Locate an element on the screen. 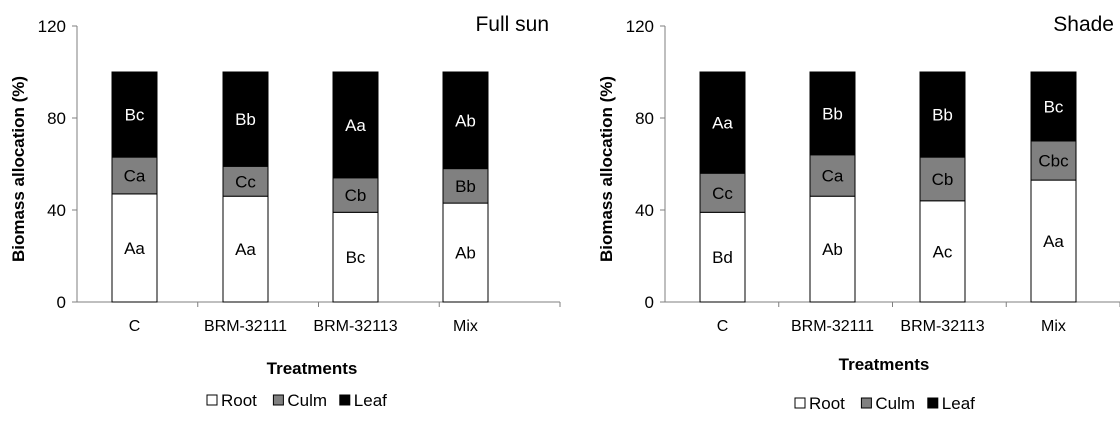 The image size is (1120, 421). bar-root-c is located at coordinates (722, 257).